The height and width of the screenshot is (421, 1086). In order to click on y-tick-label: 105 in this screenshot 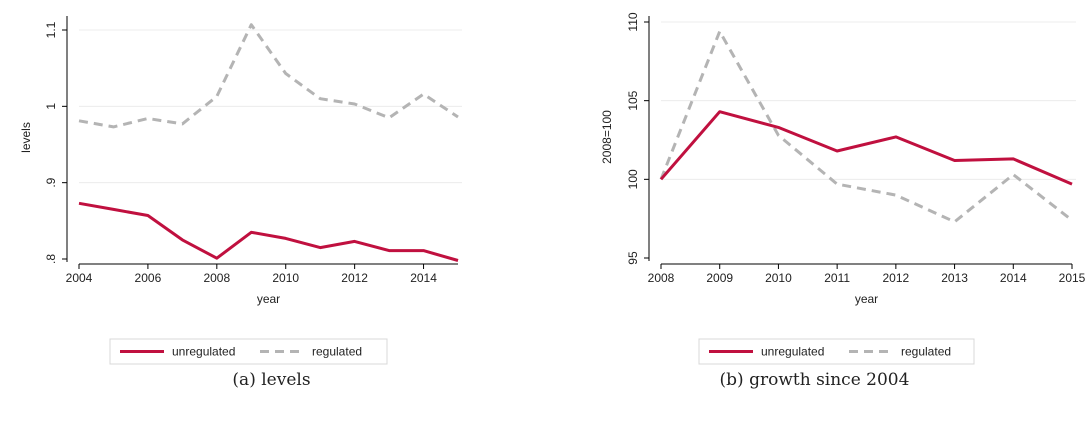, I will do `click(633, 100)`.